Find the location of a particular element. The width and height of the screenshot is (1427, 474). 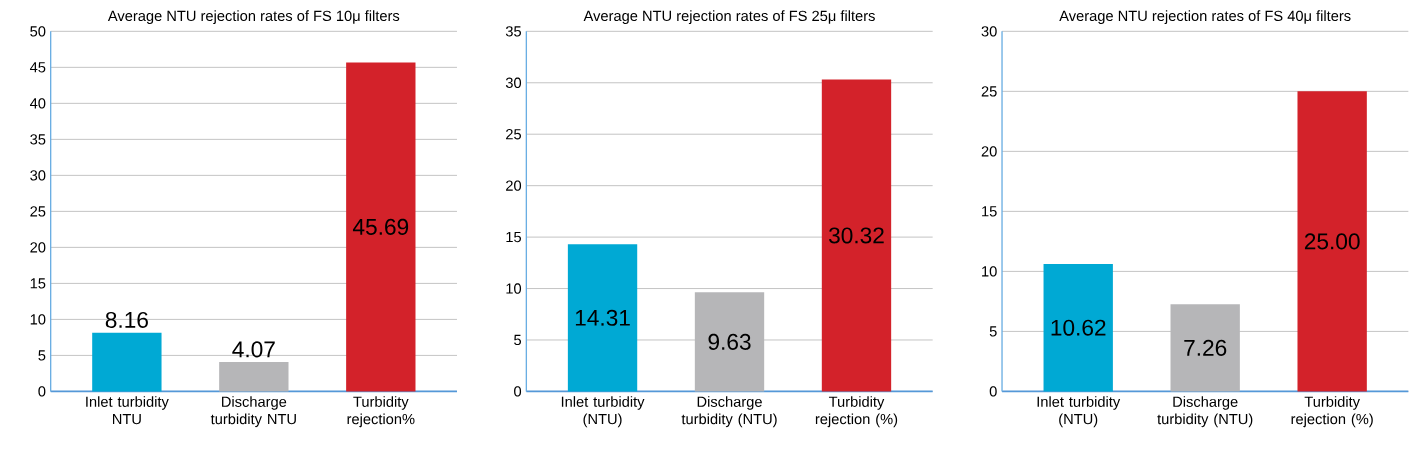

data-label: 10.62 is located at coordinates (1078, 327).